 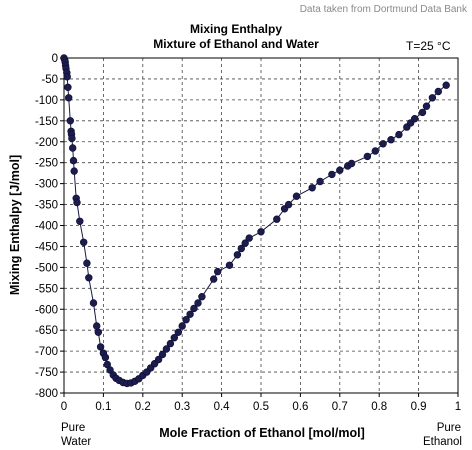 I want to click on x-tick-label: 0.7, so click(x=340, y=407).